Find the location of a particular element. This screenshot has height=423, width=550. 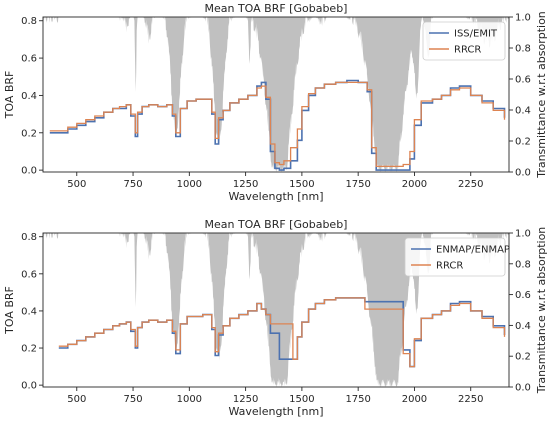

legend: ISS/EMIT RRCR is located at coordinates (464, 41).